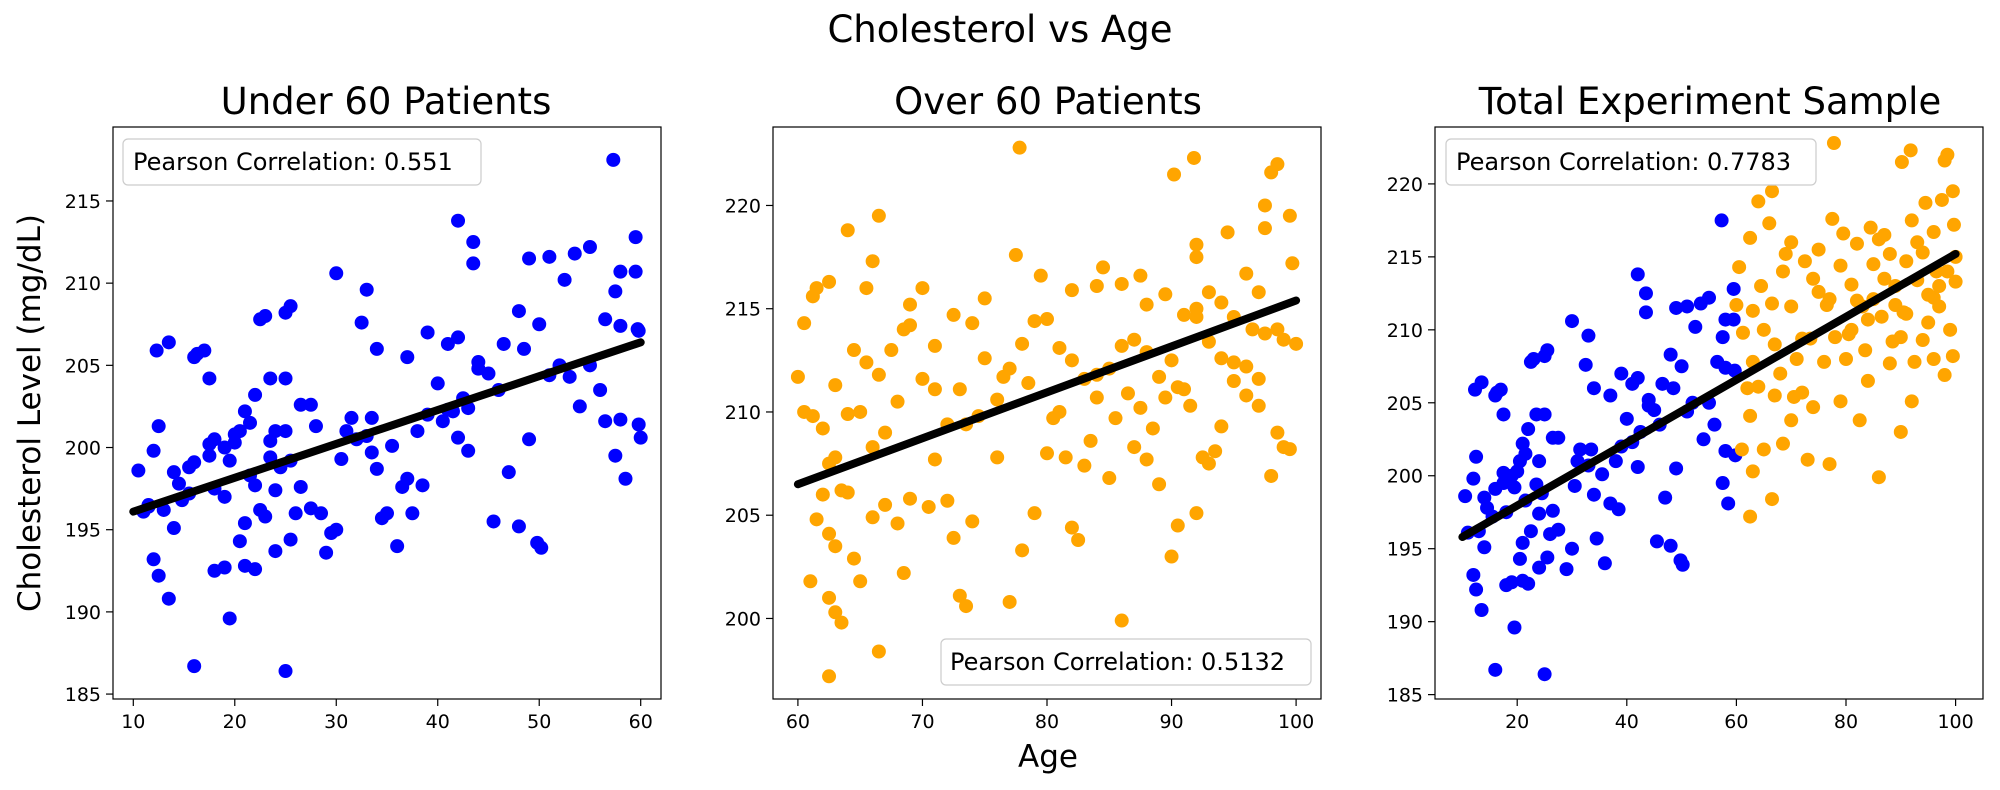 The image size is (2000, 790). What do you see at coordinates (133, 722) in the screenshot?
I see `x-tick-label: 10` at bounding box center [133, 722].